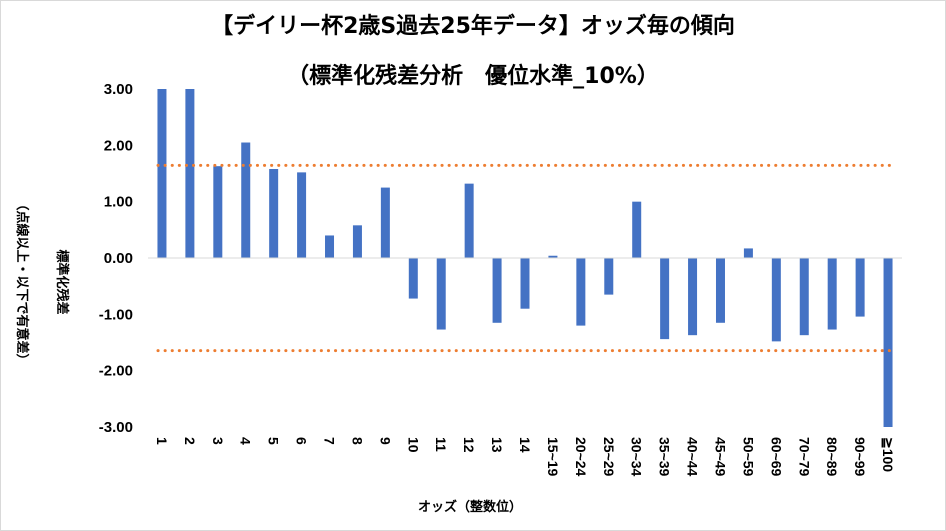 The width and height of the screenshot is (946, 531). Describe the element at coordinates (804, 457) in the screenshot. I see `x-tick-label: 70~79` at that location.